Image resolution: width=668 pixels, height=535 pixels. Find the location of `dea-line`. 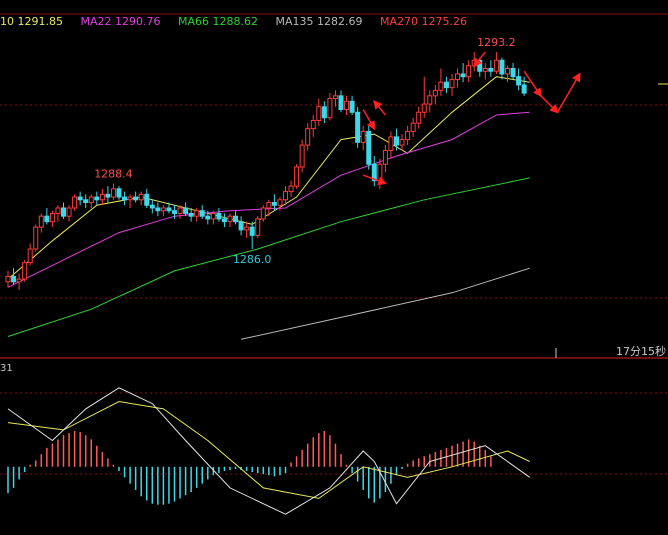

dea-line is located at coordinates (268, 449).